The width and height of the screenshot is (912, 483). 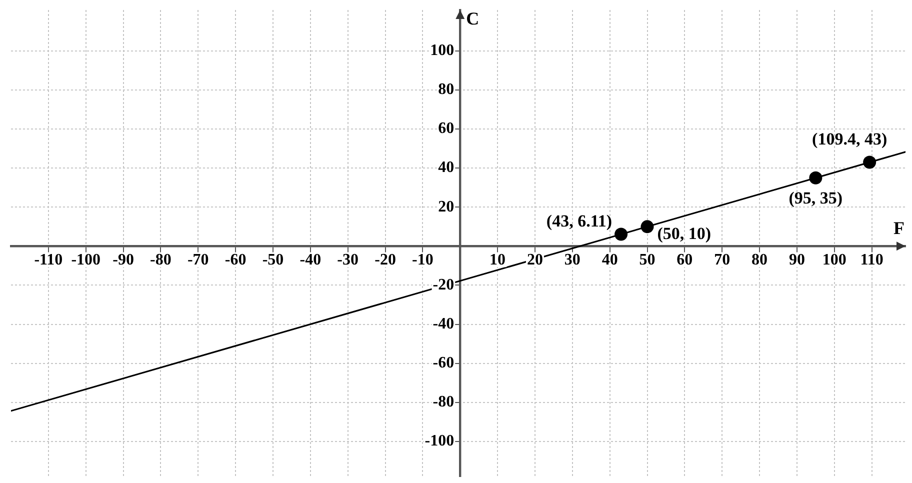 What do you see at coordinates (796, 259) in the screenshot?
I see `x-tick-label: 90` at bounding box center [796, 259].